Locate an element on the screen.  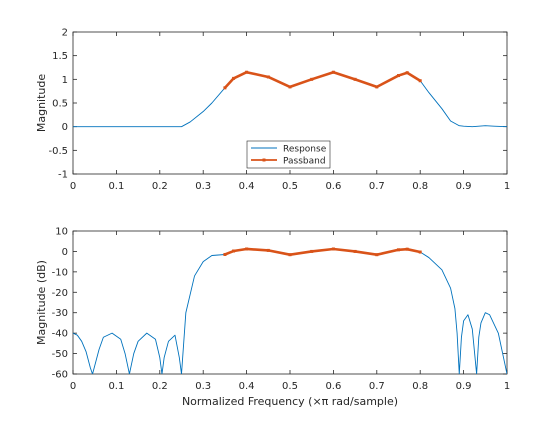
y-tick-label: 1 is located at coordinates (65, 80).